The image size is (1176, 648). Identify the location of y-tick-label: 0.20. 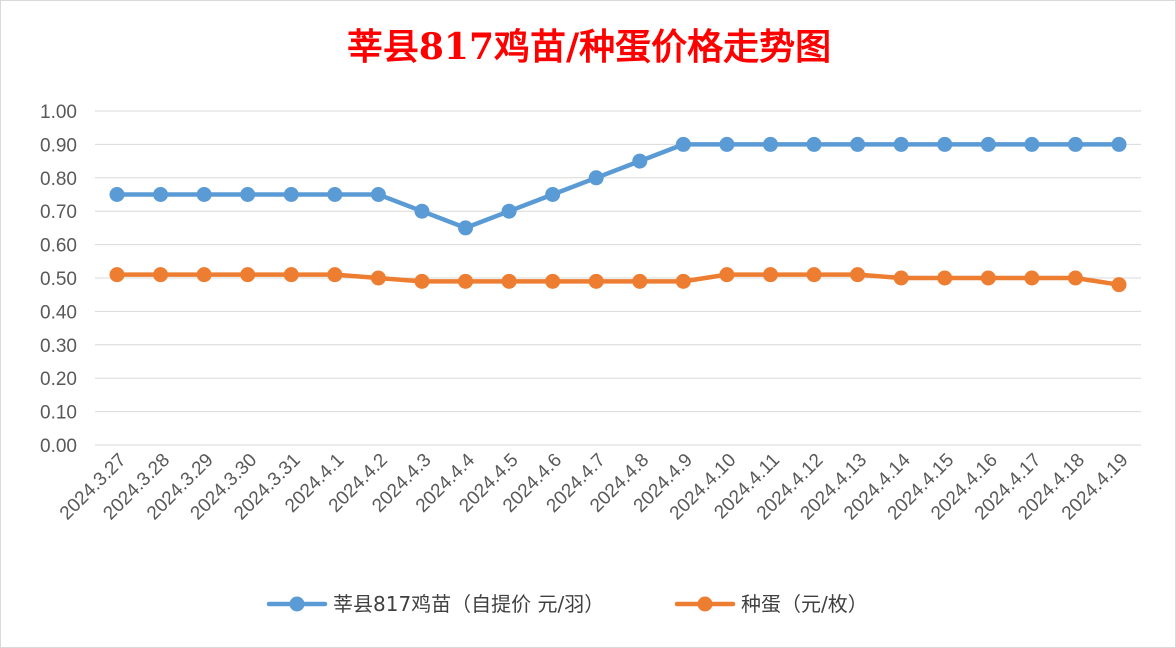
(58, 379).